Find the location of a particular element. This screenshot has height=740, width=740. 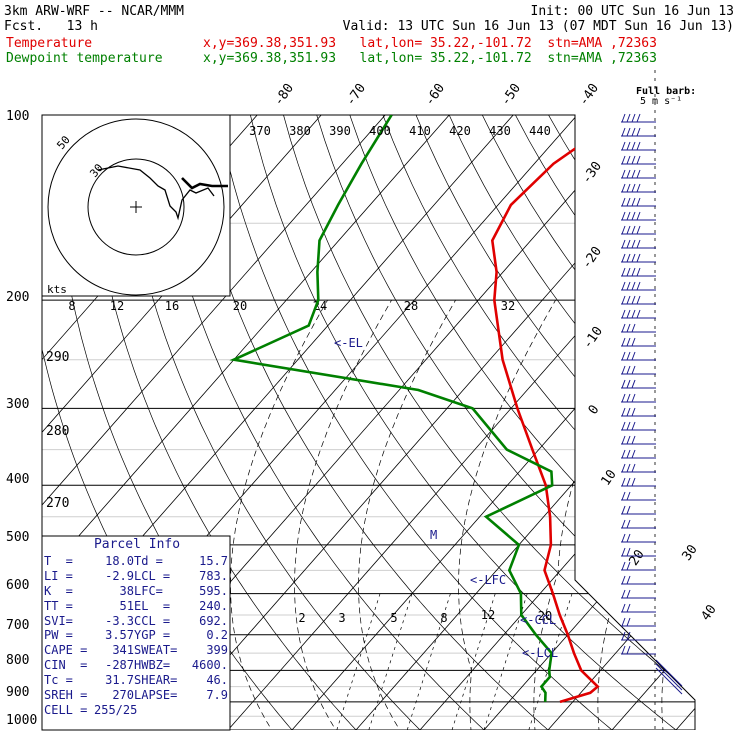

parcel-info-row: TT = 51 EL = 240. is located at coordinates (137, 606).